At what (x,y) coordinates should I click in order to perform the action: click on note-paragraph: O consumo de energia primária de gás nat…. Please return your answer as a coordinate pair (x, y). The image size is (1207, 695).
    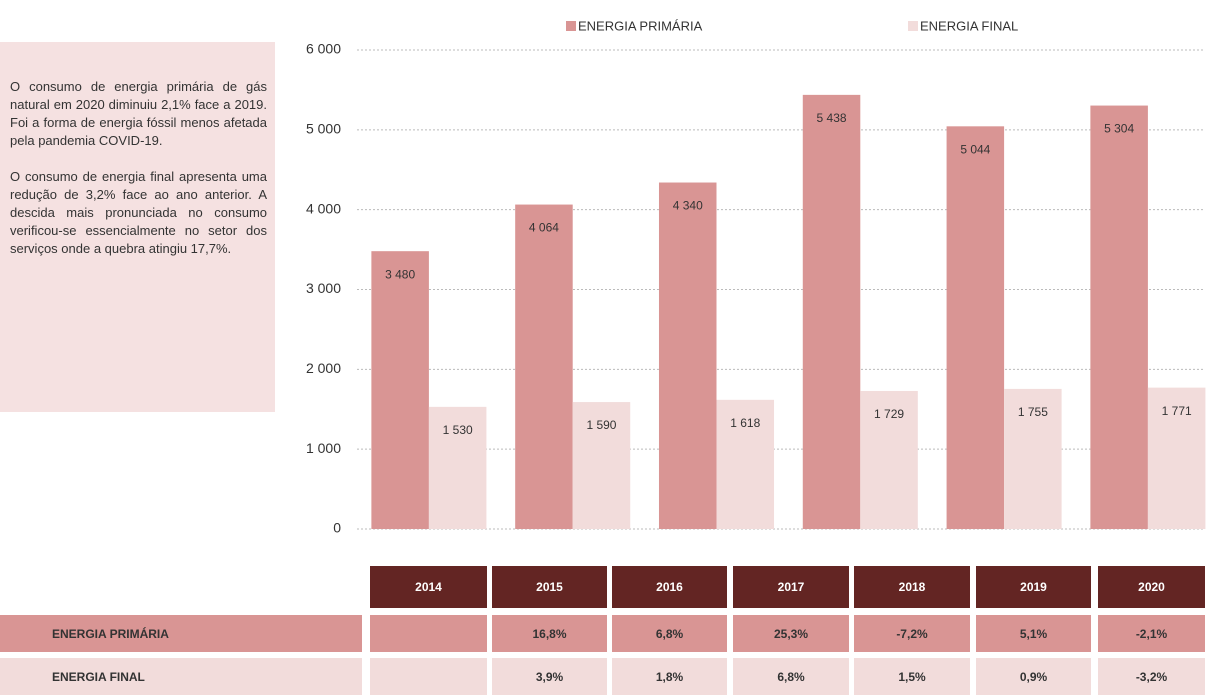
    Looking at the image, I should click on (138, 113).